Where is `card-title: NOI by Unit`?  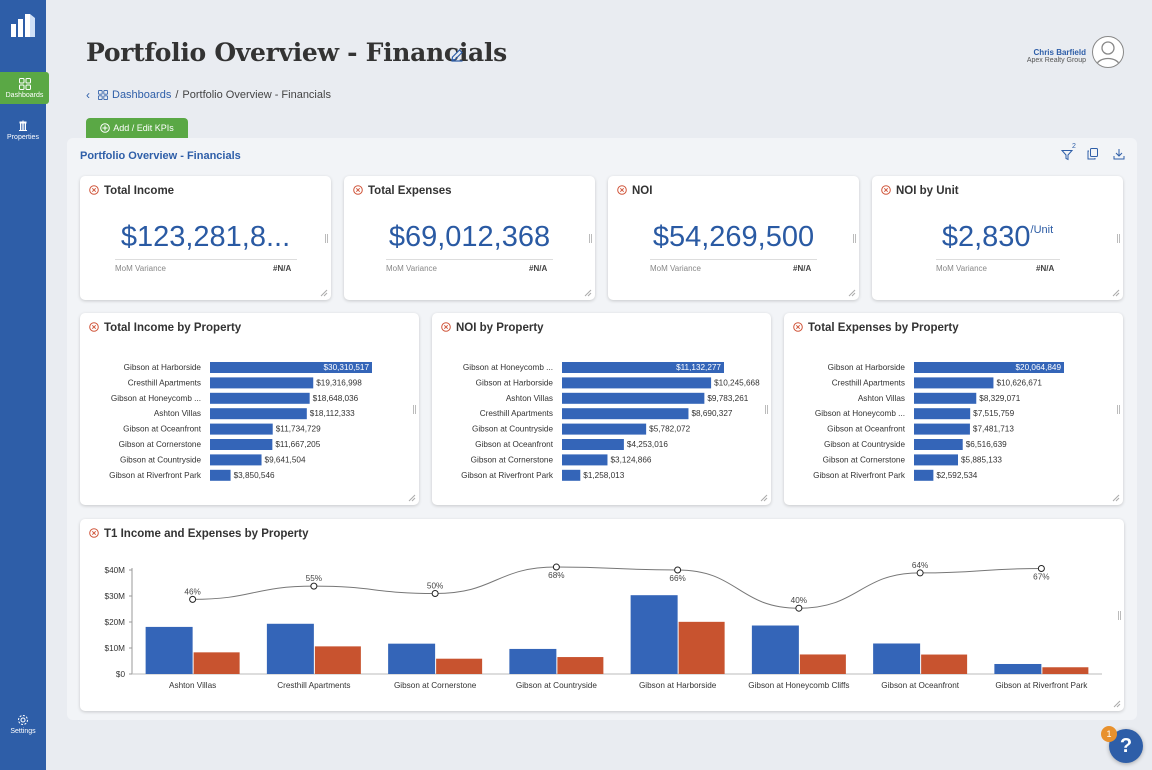
card-title: NOI by Unit is located at coordinates (927, 191).